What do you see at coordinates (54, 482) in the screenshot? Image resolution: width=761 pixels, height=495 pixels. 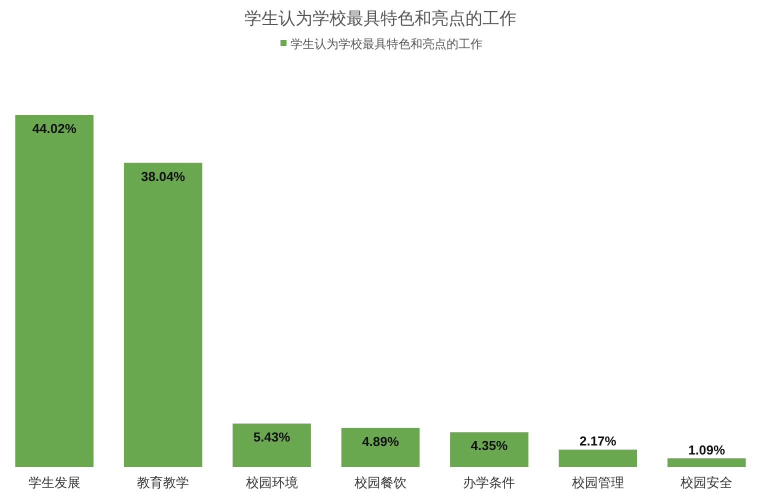 I see `x-tick-label: 学生发展` at bounding box center [54, 482].